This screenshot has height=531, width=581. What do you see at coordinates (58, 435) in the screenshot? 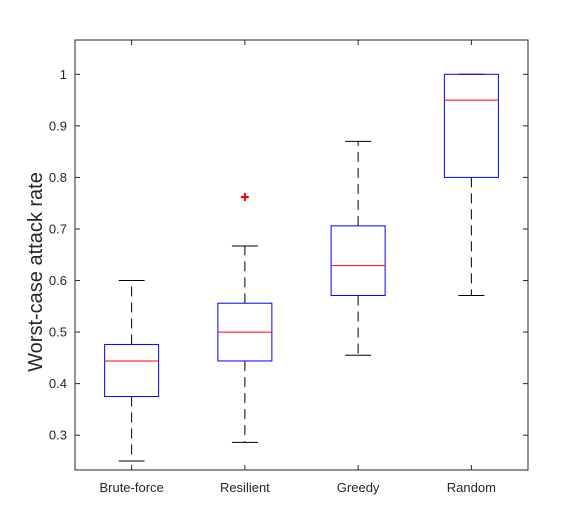
I see `y-tick-label: 0.3` at bounding box center [58, 435].